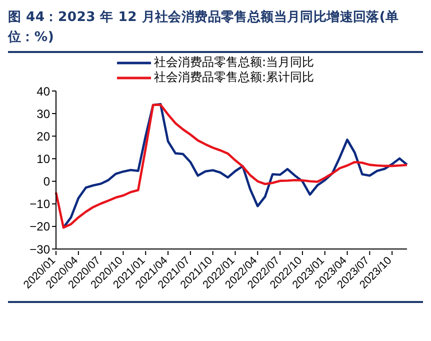 The width and height of the screenshot is (431, 341). I want to click on chart-title: 图 44：2023 年 12 月社会消费品零售总额当月同比增速回落(单位：%), so click(204, 27).